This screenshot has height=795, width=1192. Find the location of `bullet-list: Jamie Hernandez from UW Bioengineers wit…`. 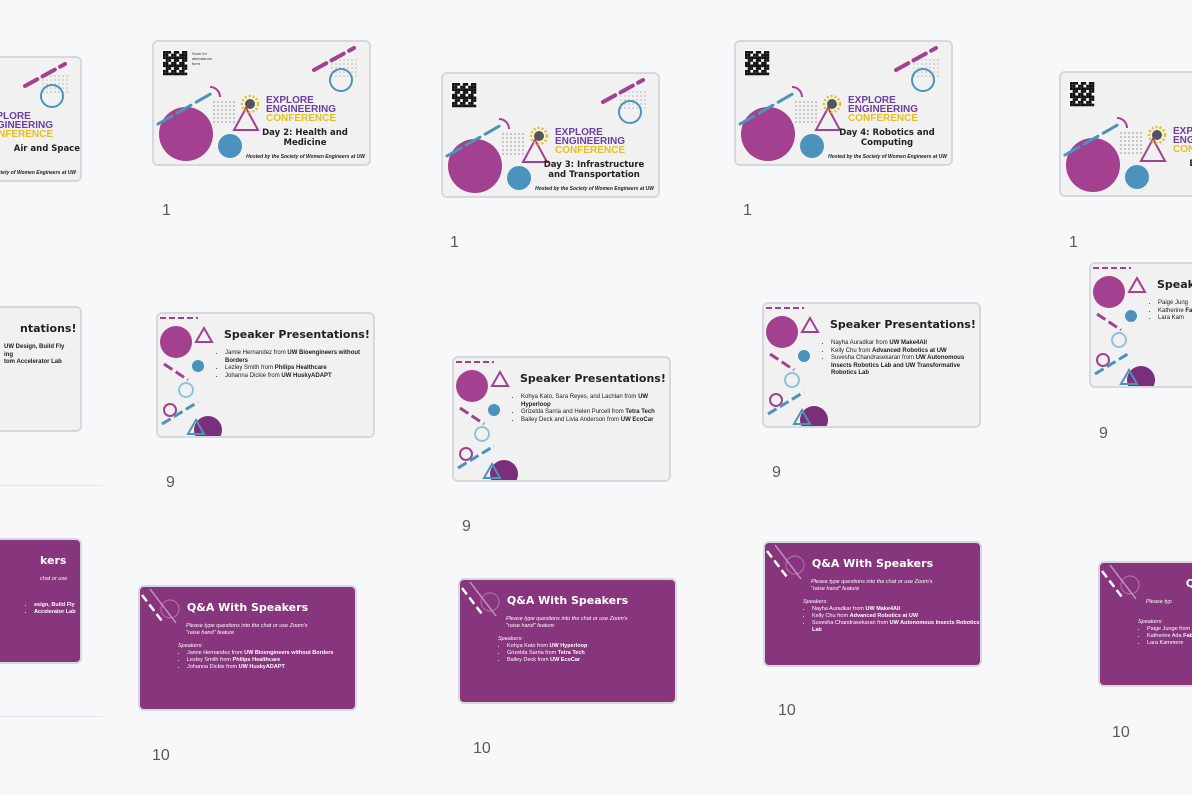

bullet-list: Jamie Hernandez from UW Bioengineers wit… is located at coordinates (266, 660).